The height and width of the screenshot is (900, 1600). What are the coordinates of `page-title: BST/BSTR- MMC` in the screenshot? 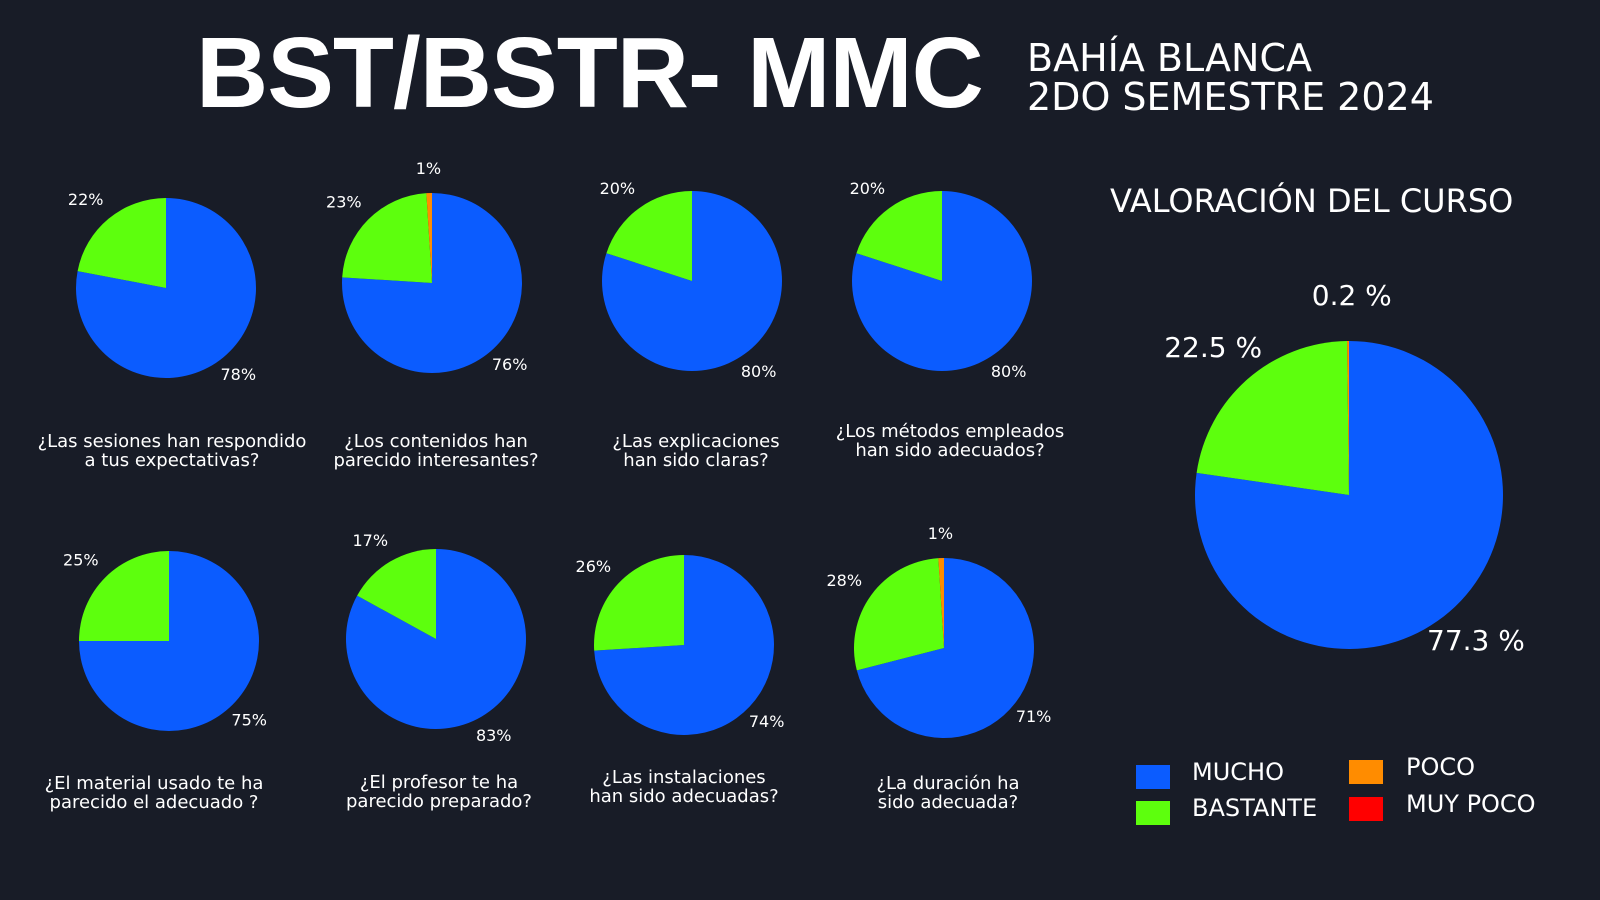 It's located at (590, 73).